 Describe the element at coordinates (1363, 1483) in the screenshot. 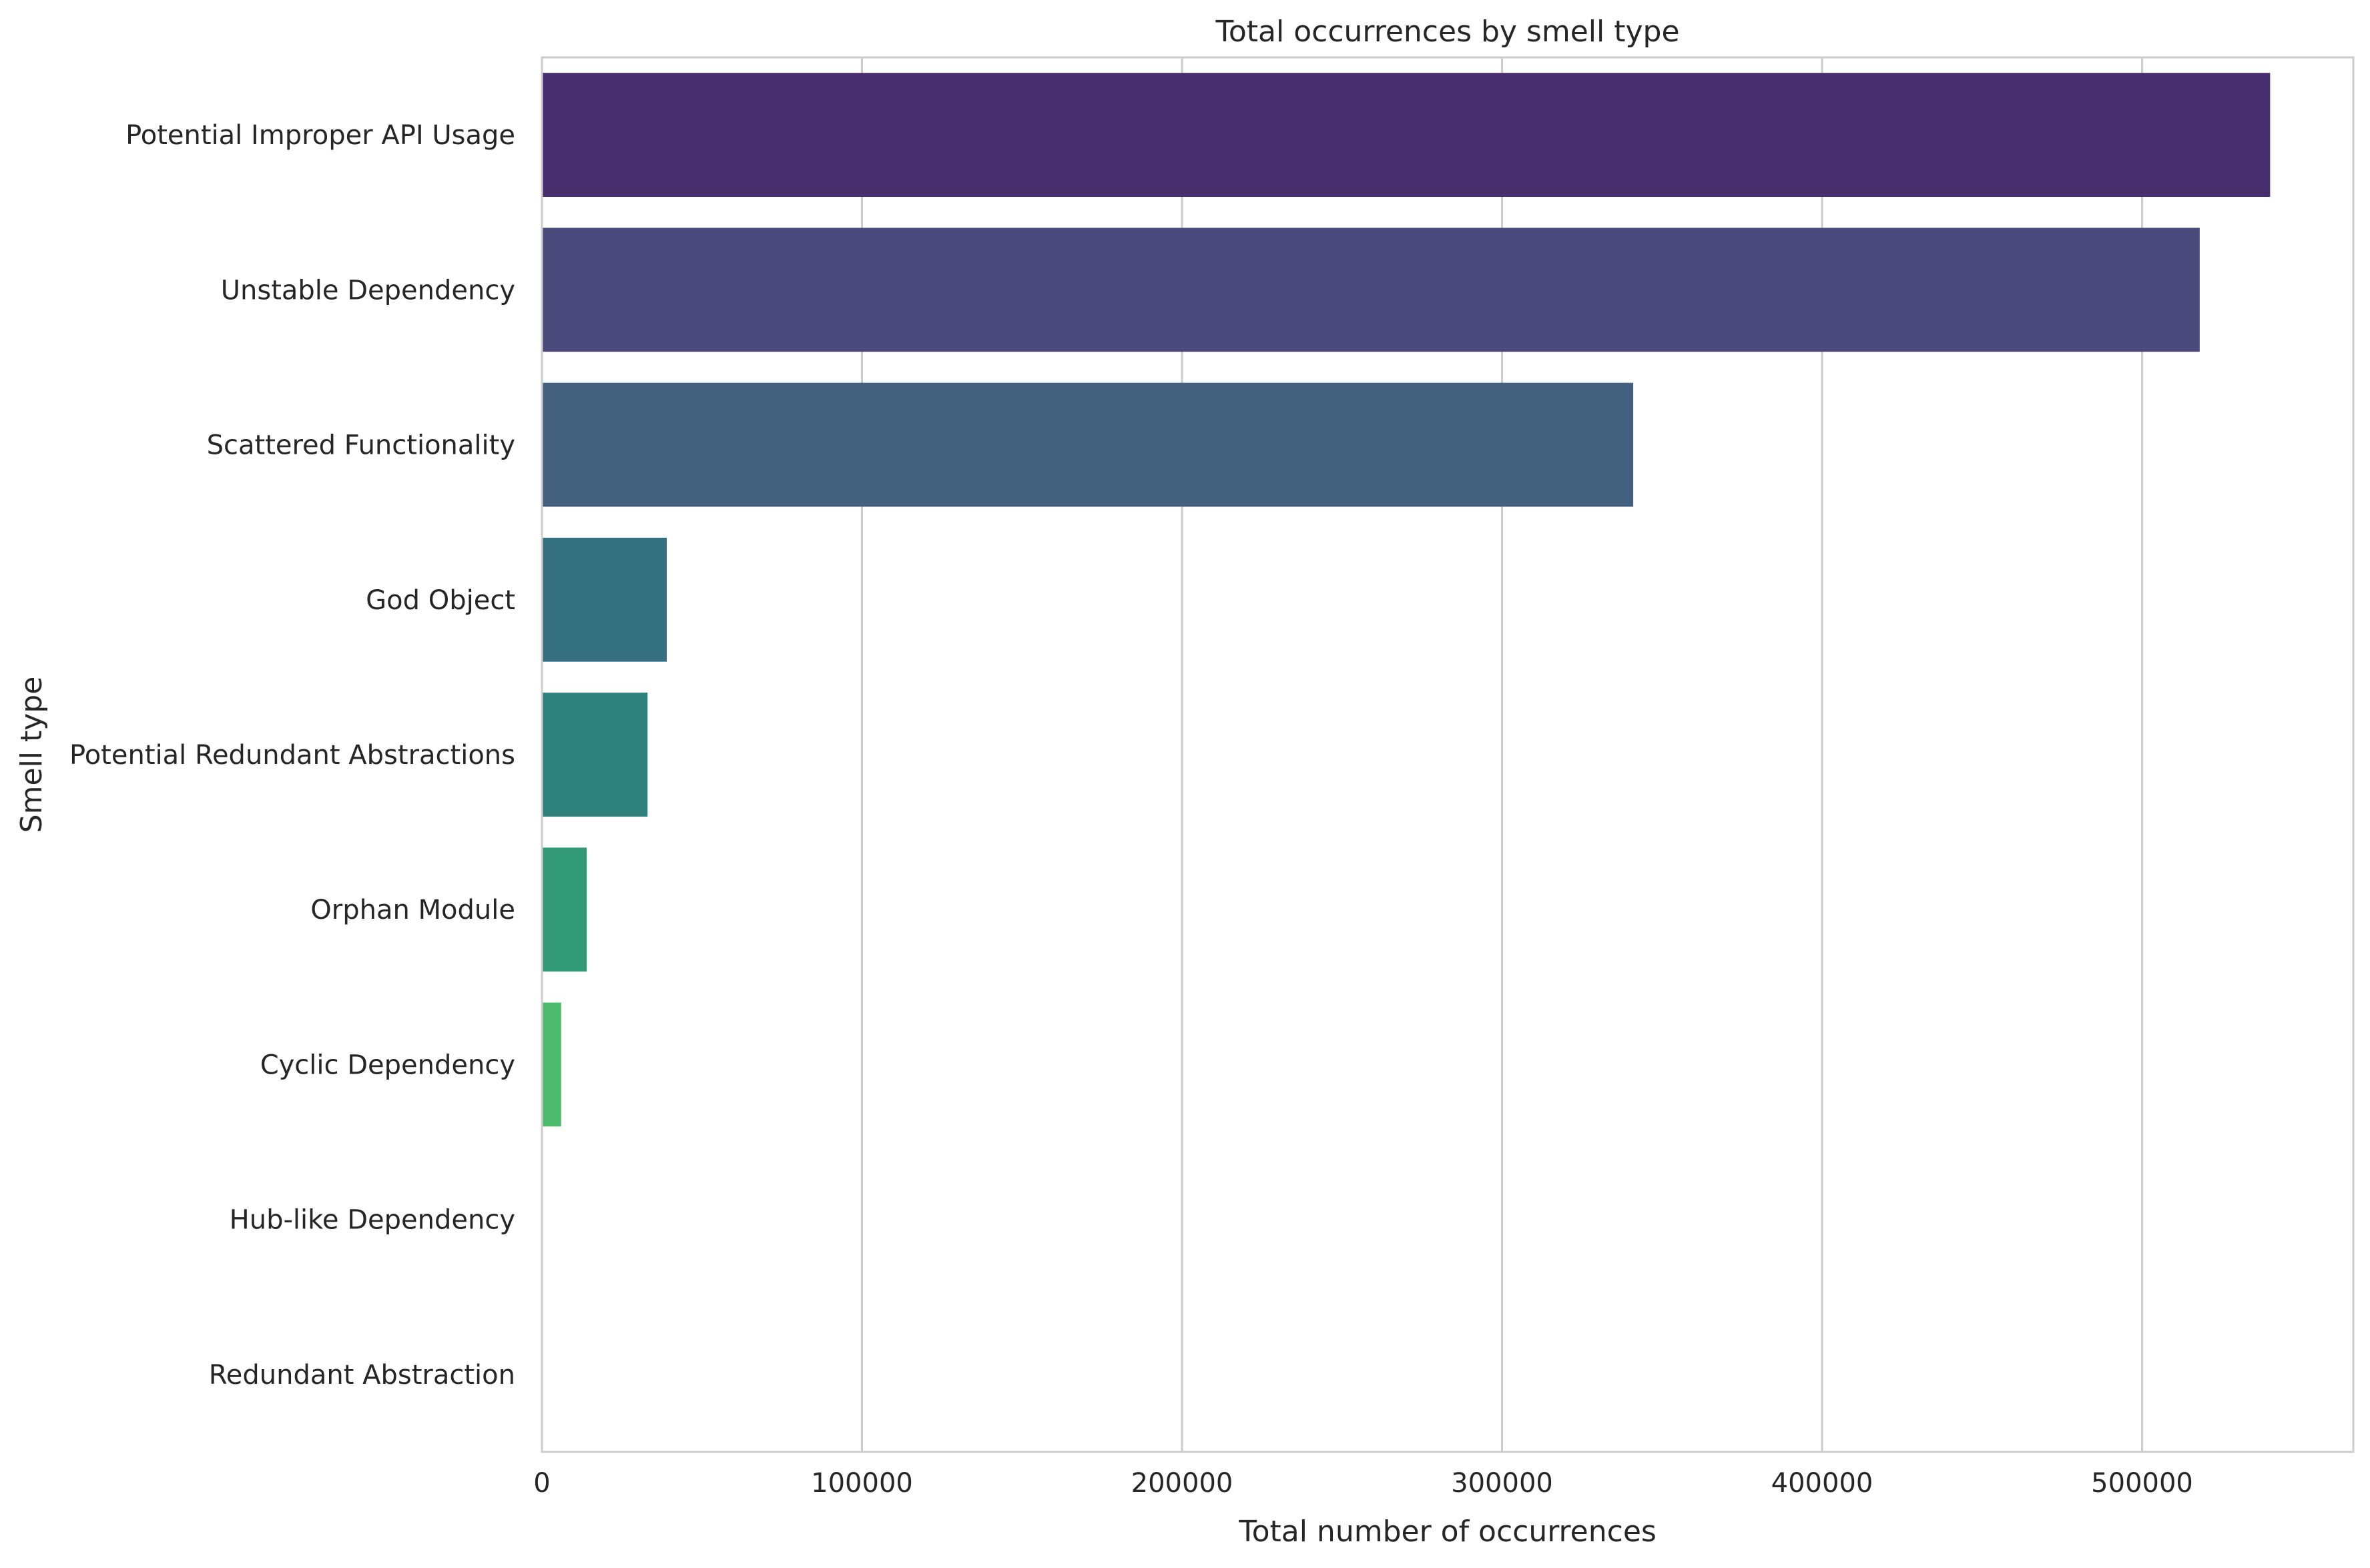

I see `x-tick-labels: 0 100000 200000 300000 400000 500000` at that location.